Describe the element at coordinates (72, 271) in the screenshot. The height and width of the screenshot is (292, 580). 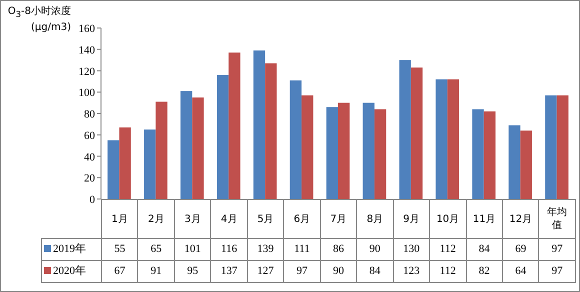
I see `legend-label: 2020年` at that location.